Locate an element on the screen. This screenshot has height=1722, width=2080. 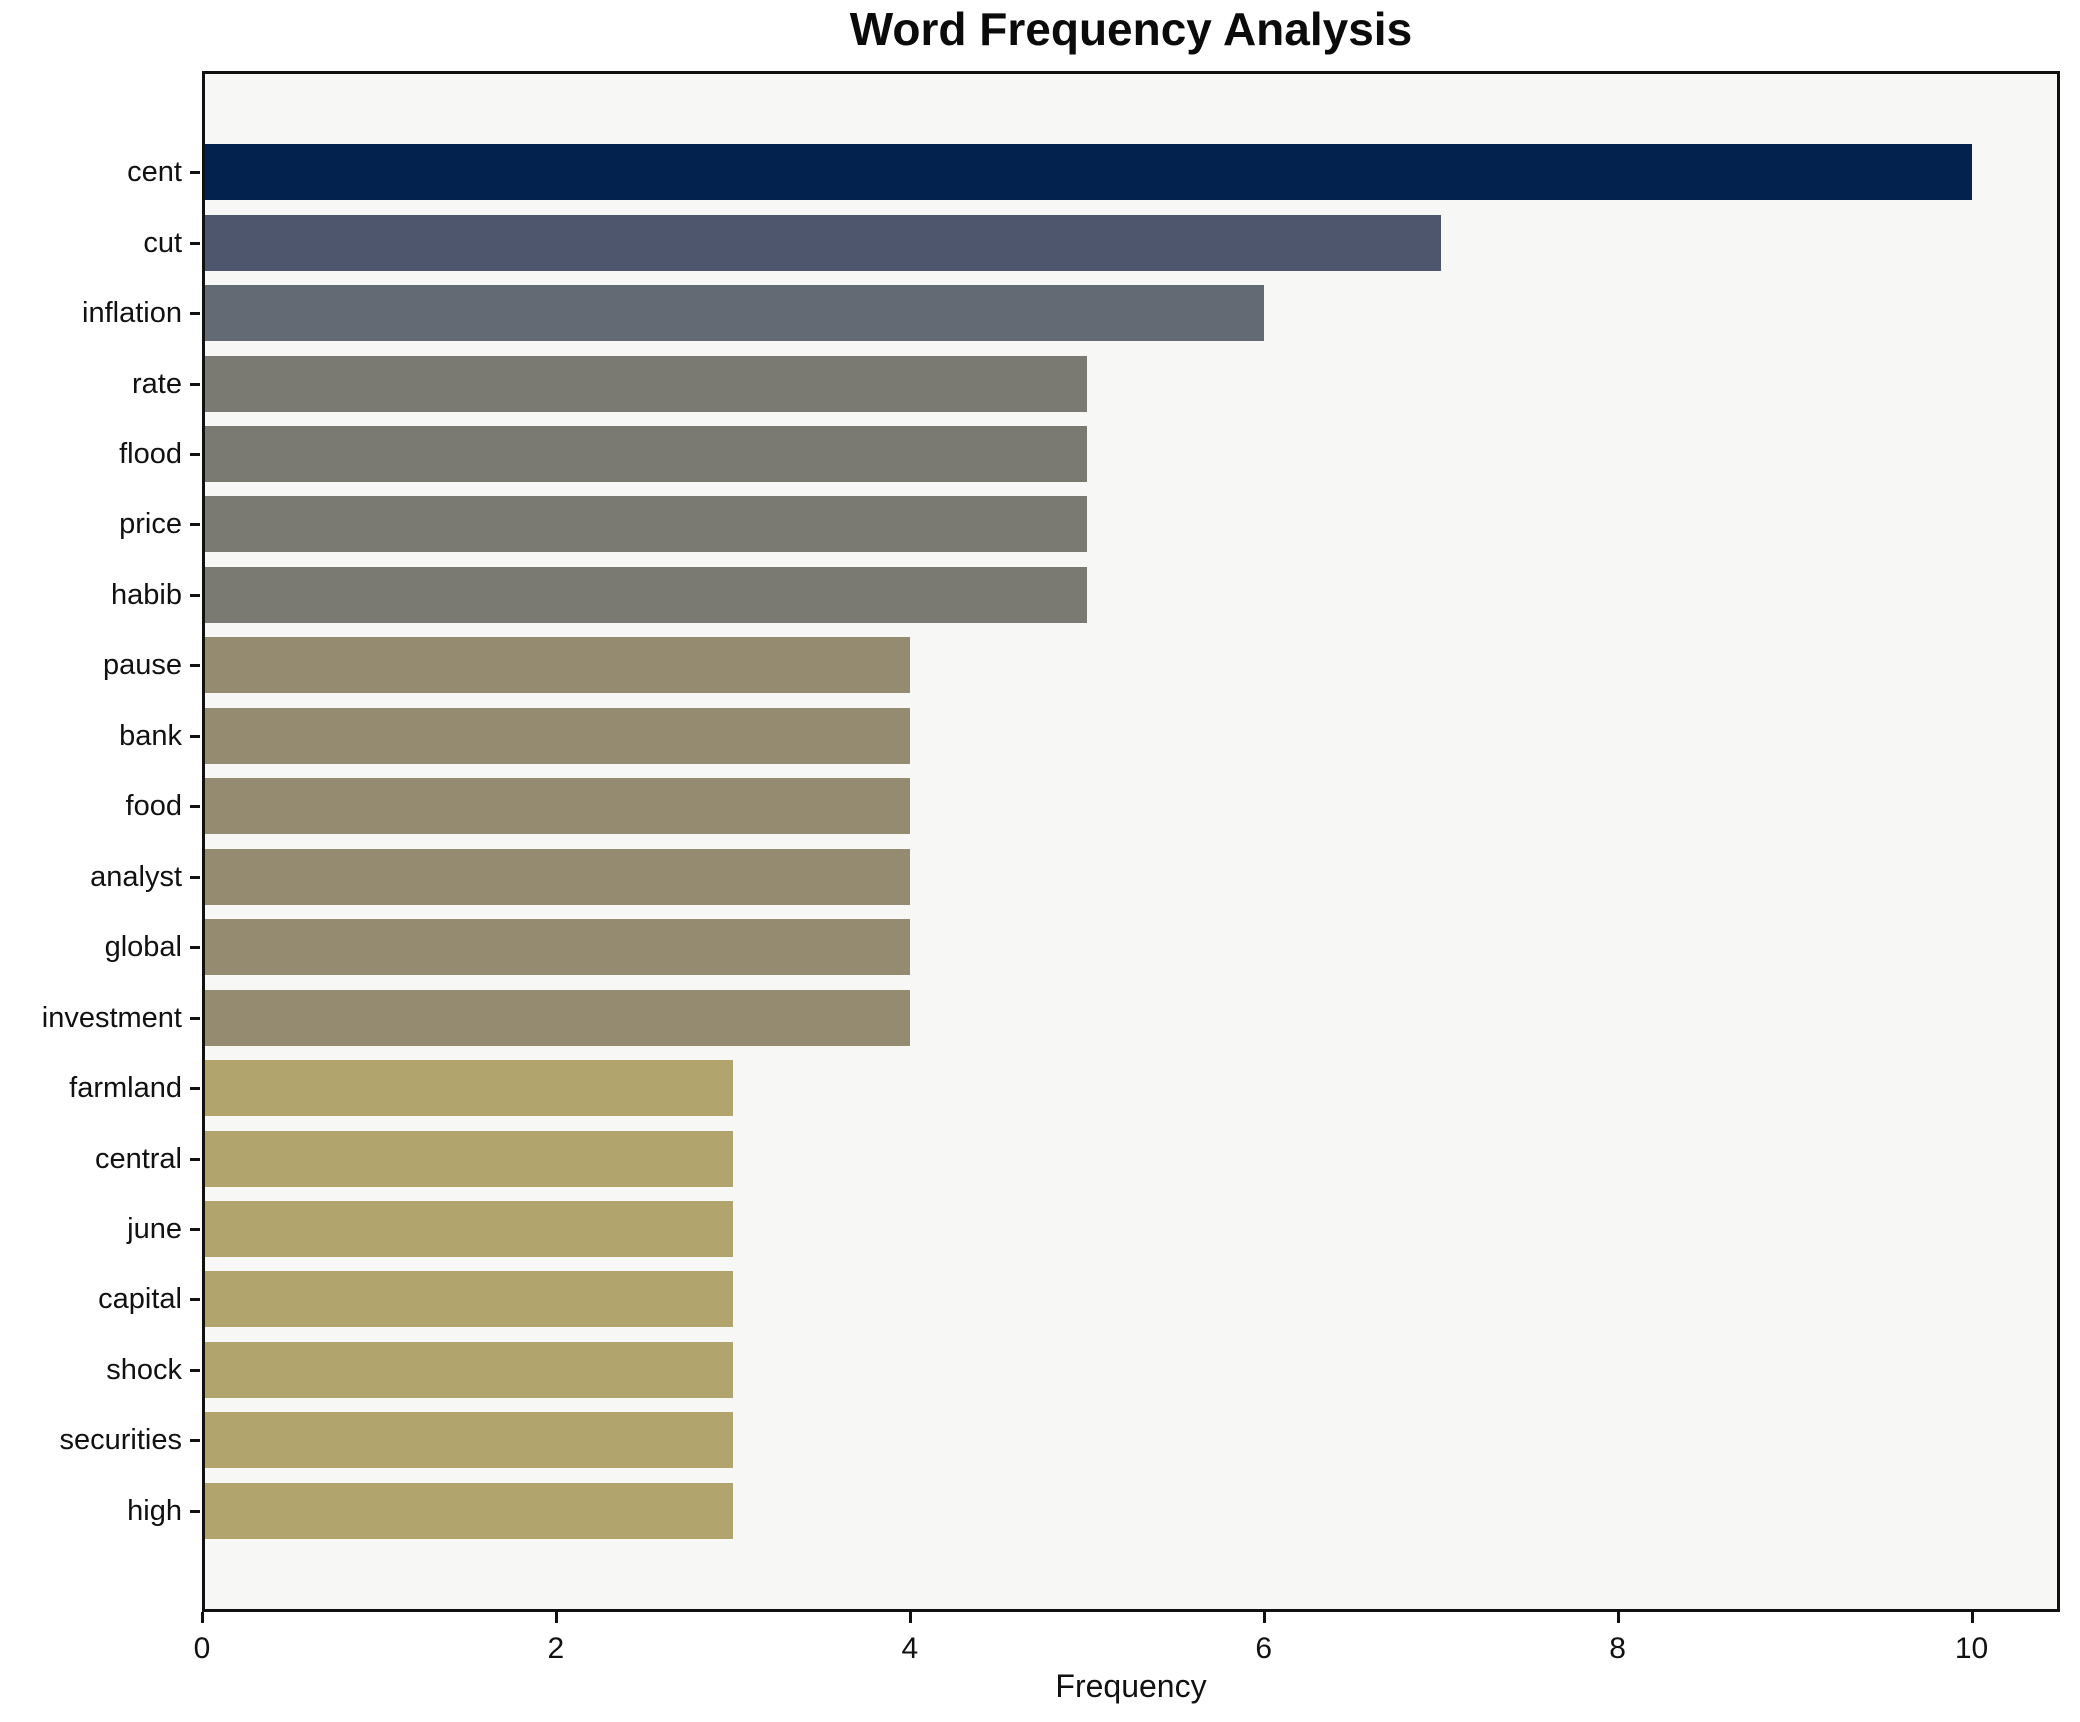
y-tick-label: bank is located at coordinates (150, 735).